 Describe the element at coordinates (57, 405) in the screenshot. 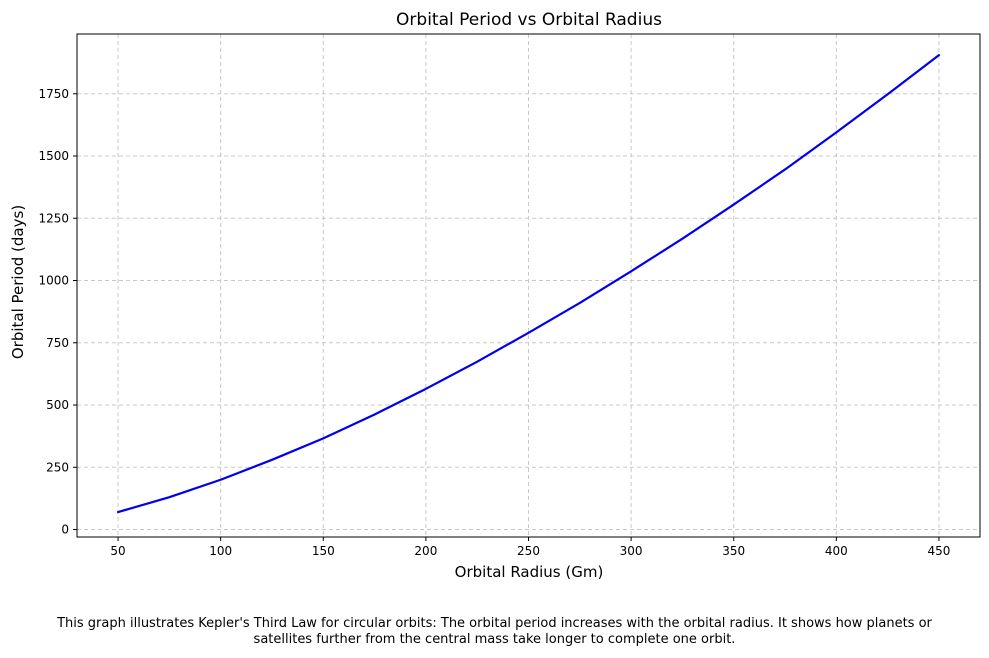

I see `y-tick-label: 500` at that location.